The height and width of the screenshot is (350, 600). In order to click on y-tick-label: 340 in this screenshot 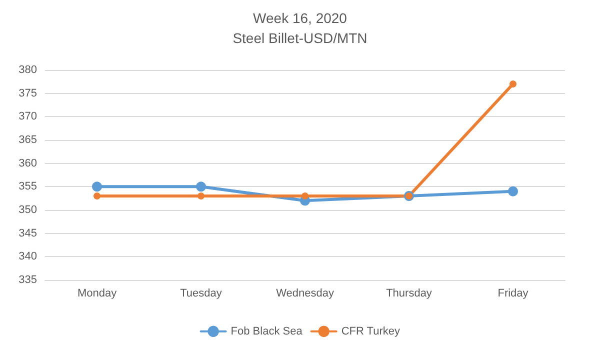, I will do `click(27, 256)`.